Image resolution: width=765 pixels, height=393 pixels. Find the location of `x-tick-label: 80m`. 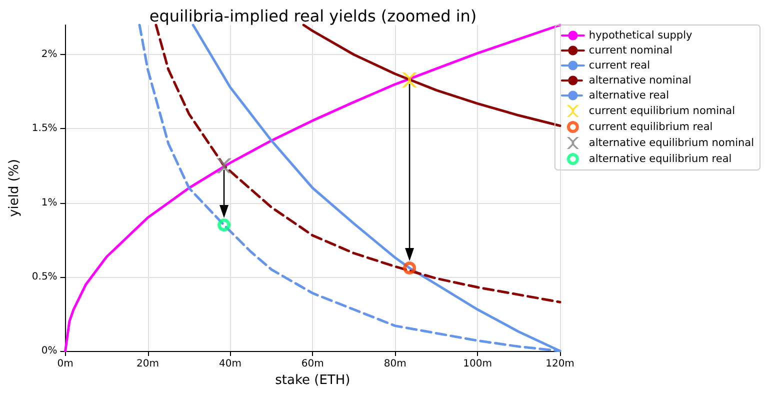

x-tick-label: 80m is located at coordinates (395, 364).